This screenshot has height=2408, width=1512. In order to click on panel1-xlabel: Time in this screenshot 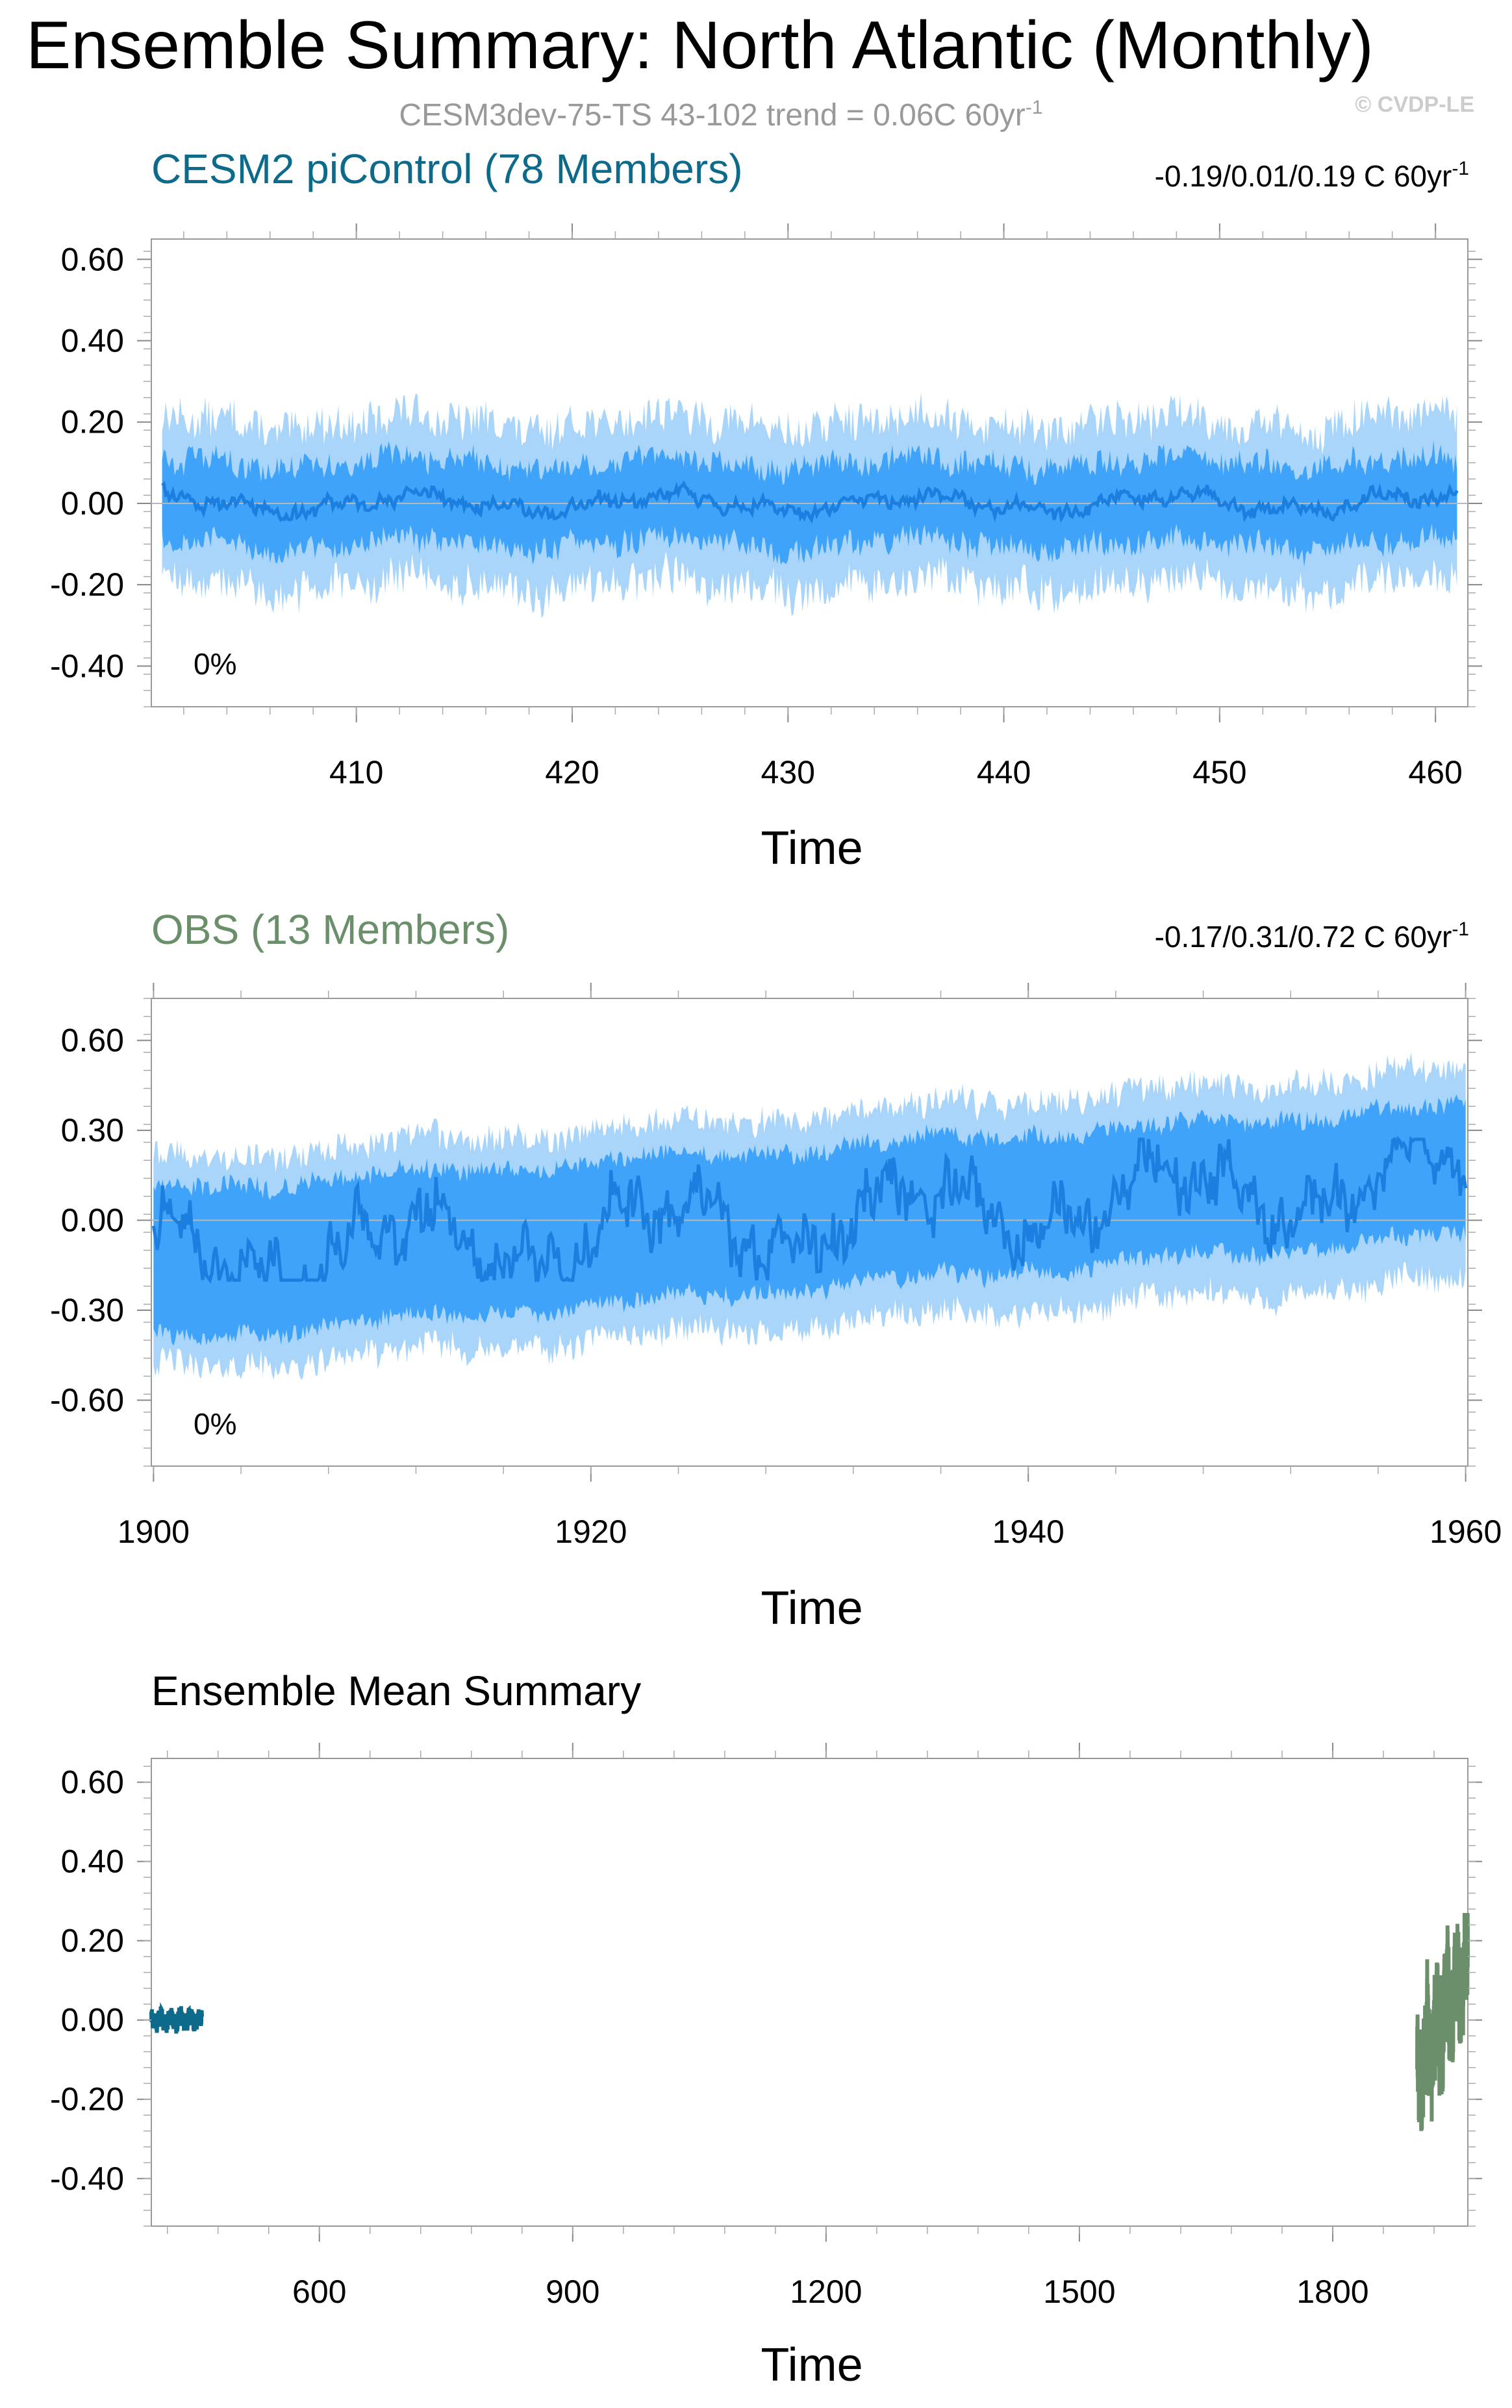, I will do `click(812, 848)`.